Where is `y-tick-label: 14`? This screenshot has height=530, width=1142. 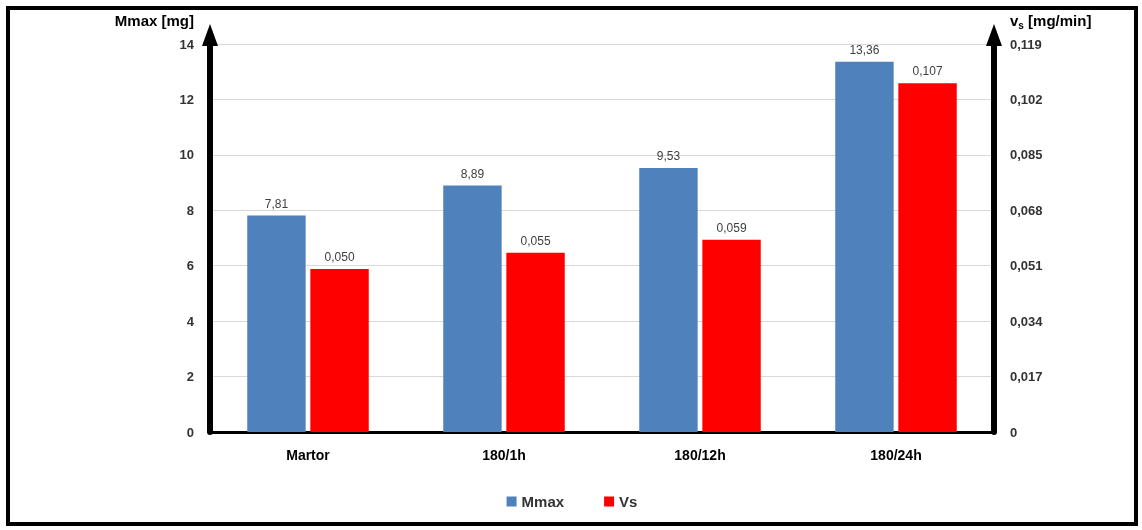 y-tick-label: 14 is located at coordinates (187, 44).